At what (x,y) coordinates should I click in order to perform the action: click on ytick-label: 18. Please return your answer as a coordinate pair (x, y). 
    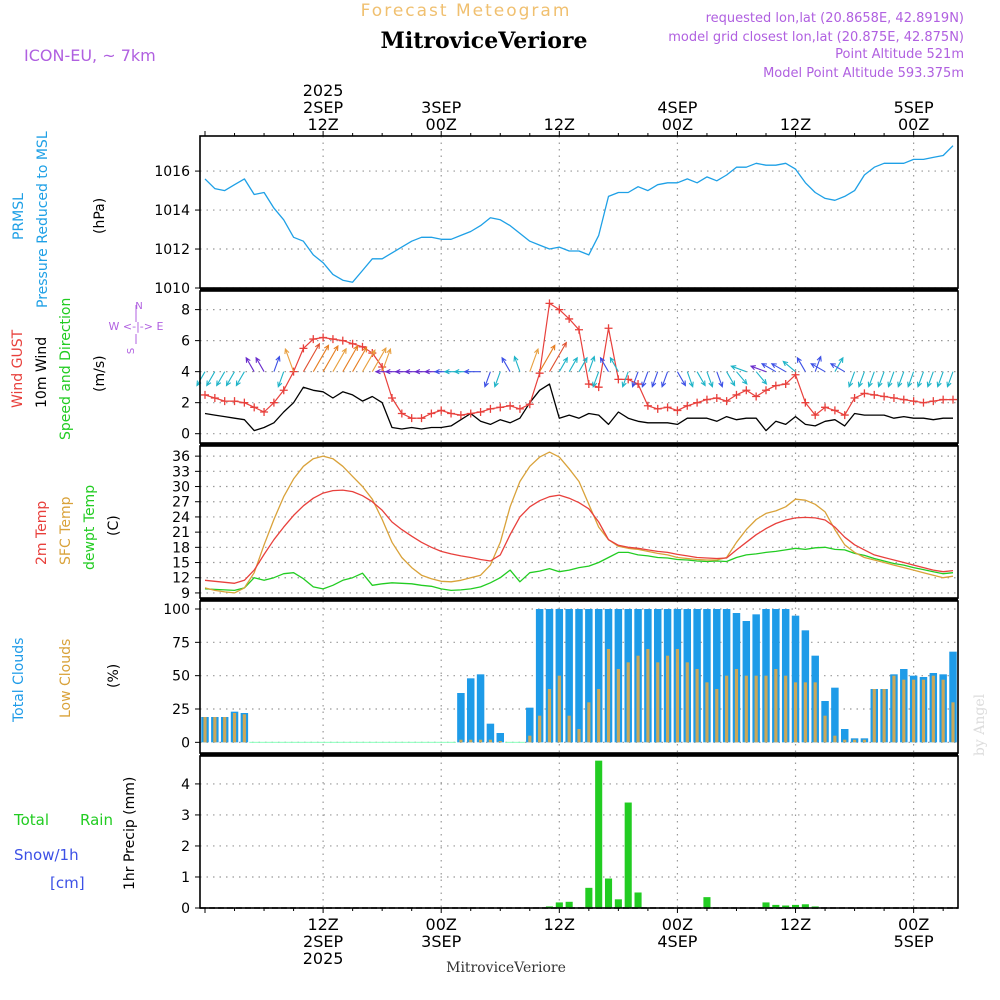
    Looking at the image, I should click on (181, 548).